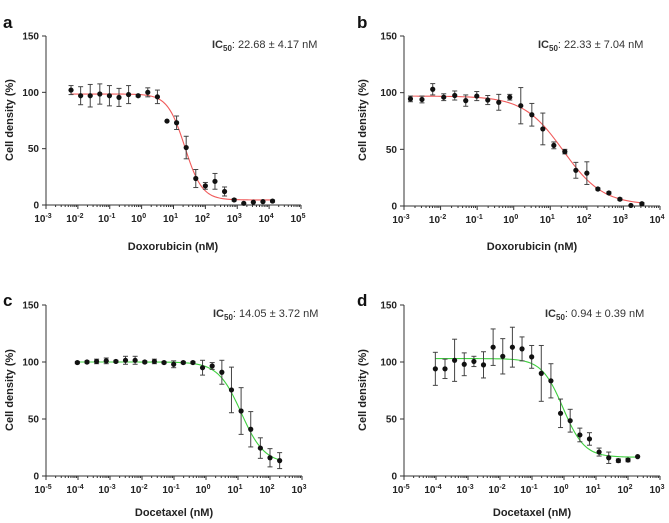  Describe the element at coordinates (532, 247) in the screenshot. I see `x-axis-title: Doxorubicin (nM)` at that location.